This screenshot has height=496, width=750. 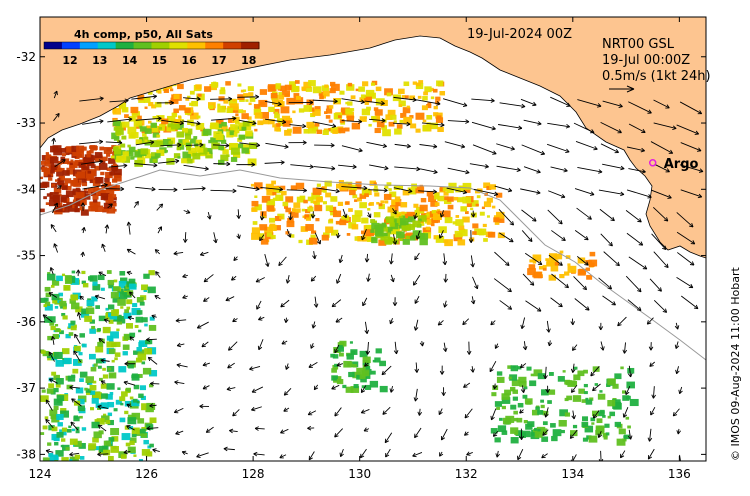 I want to click on colorbar-label: 16, so click(x=190, y=60).